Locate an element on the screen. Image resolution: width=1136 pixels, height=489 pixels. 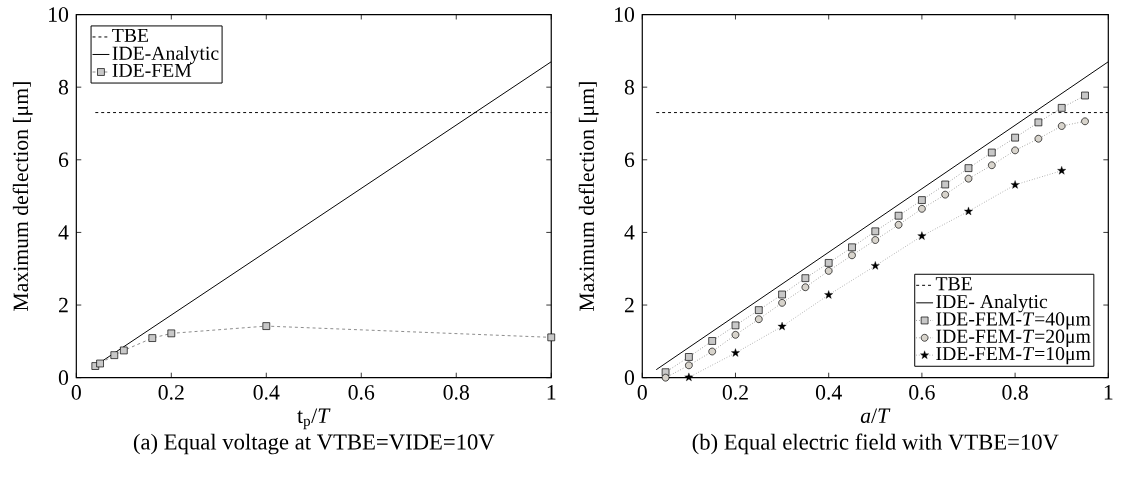
legend-label: IDE-FEM-T=10μm is located at coordinates (1013, 355).